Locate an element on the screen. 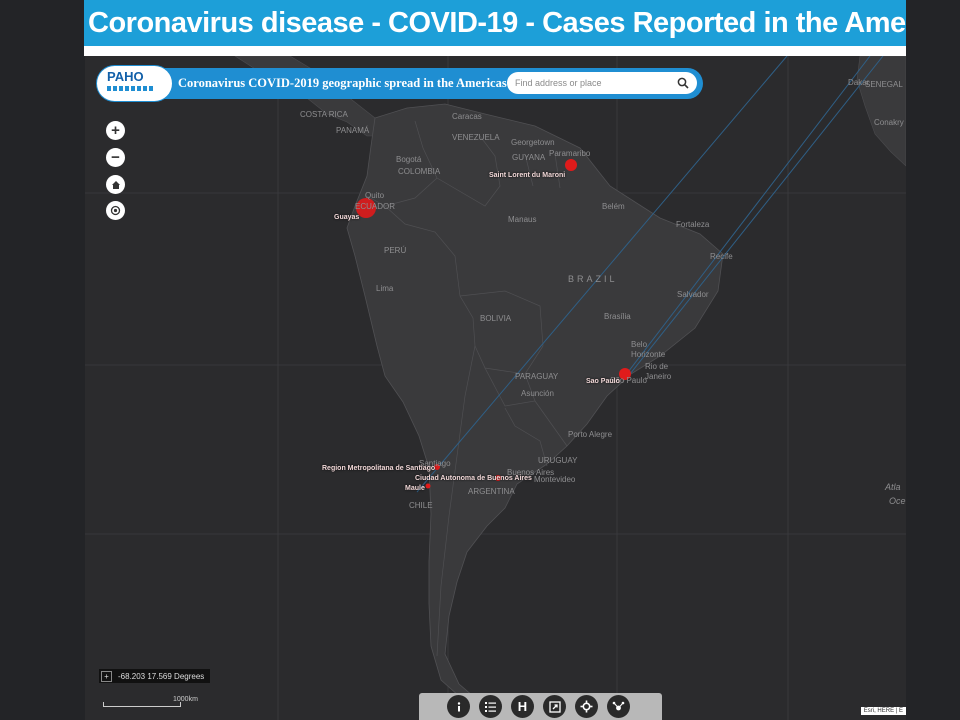  label-porto-alegre: Porto Alegre is located at coordinates (590, 434).